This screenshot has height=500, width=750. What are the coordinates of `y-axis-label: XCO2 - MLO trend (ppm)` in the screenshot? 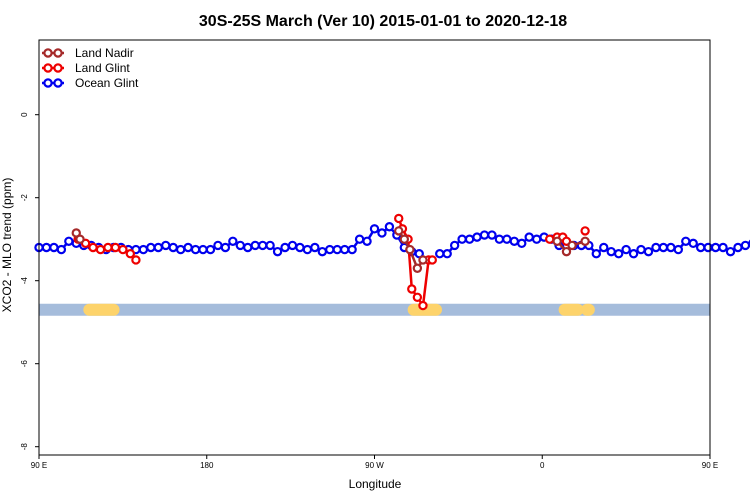 It's located at (7, 245).